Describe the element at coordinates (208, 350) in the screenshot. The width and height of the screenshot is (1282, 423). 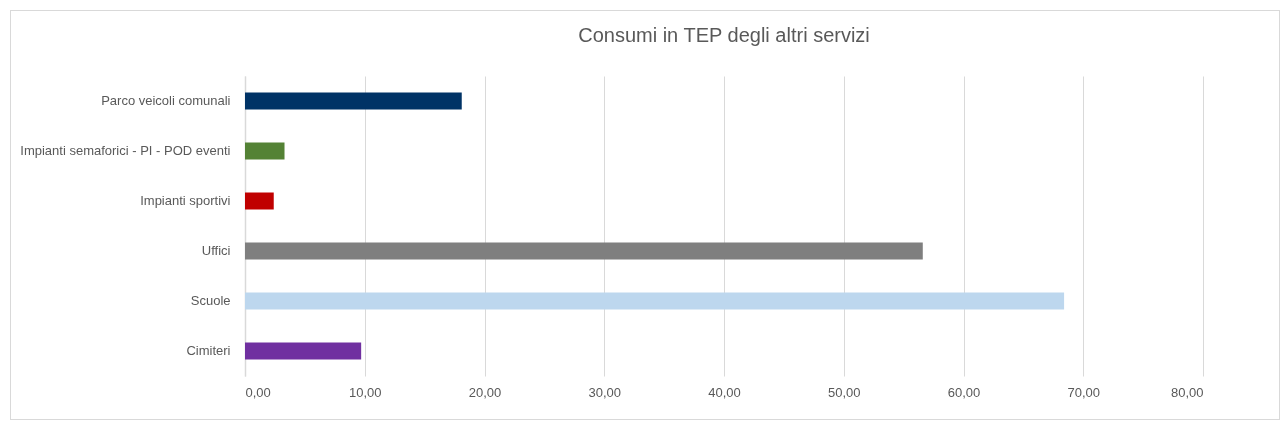
I see `y-tick-label: Cimiteri` at that location.